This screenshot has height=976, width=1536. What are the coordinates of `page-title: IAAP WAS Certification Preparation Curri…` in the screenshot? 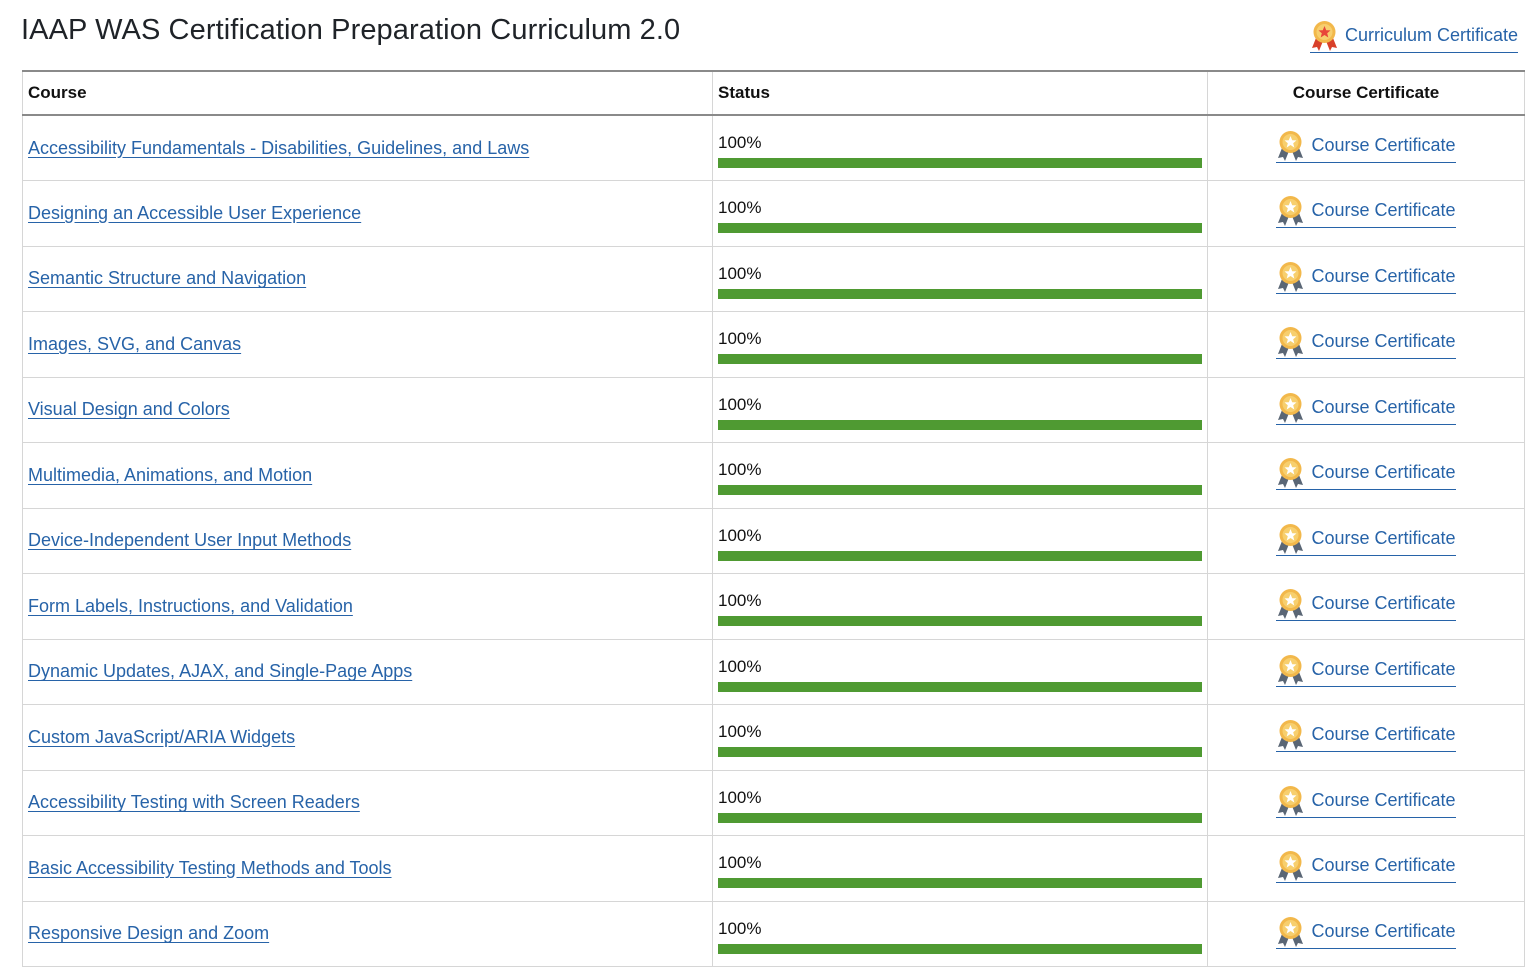 It's located at (351, 30).